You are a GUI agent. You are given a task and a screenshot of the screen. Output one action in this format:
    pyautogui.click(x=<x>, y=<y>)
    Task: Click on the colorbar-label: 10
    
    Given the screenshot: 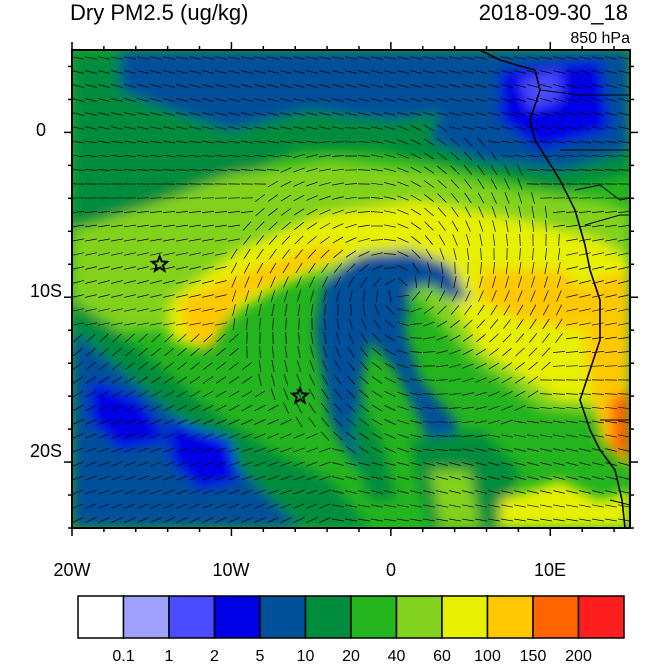 What is the action you would take?
    pyautogui.click(x=305, y=656)
    